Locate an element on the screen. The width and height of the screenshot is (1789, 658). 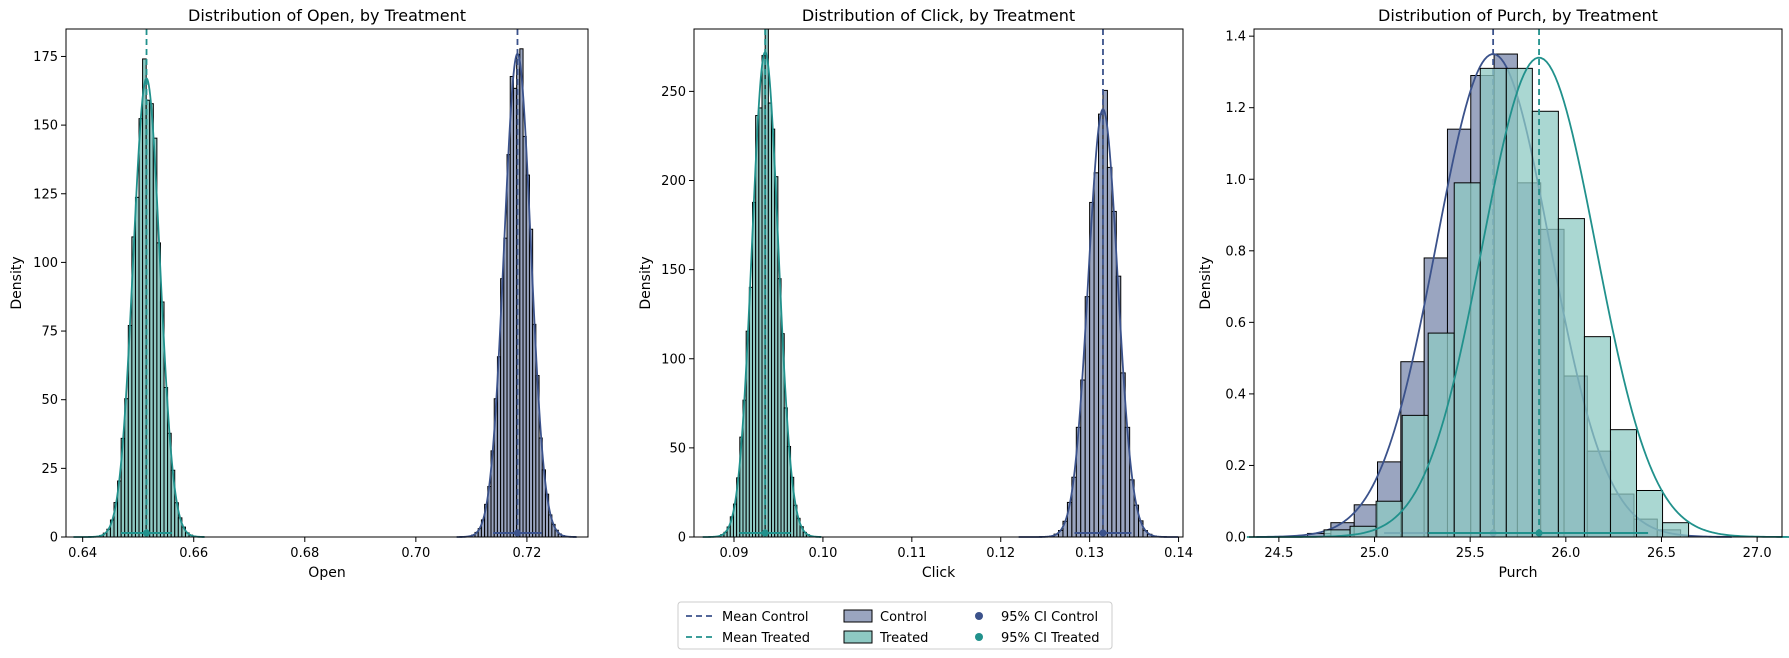
legend-item: Mean Treated is located at coordinates (748, 638).